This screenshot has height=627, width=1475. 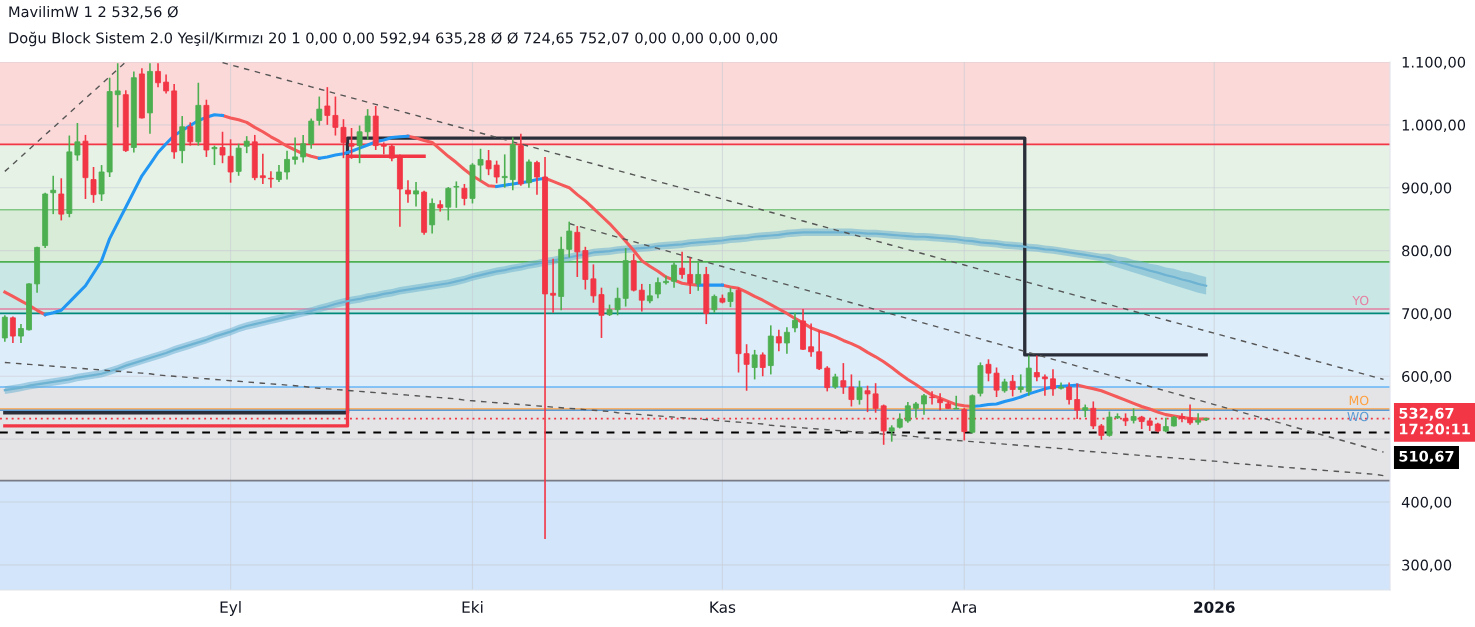 What do you see at coordinates (1434, 63) in the screenshot?
I see `y-tick-label: 1.100,00` at bounding box center [1434, 63].